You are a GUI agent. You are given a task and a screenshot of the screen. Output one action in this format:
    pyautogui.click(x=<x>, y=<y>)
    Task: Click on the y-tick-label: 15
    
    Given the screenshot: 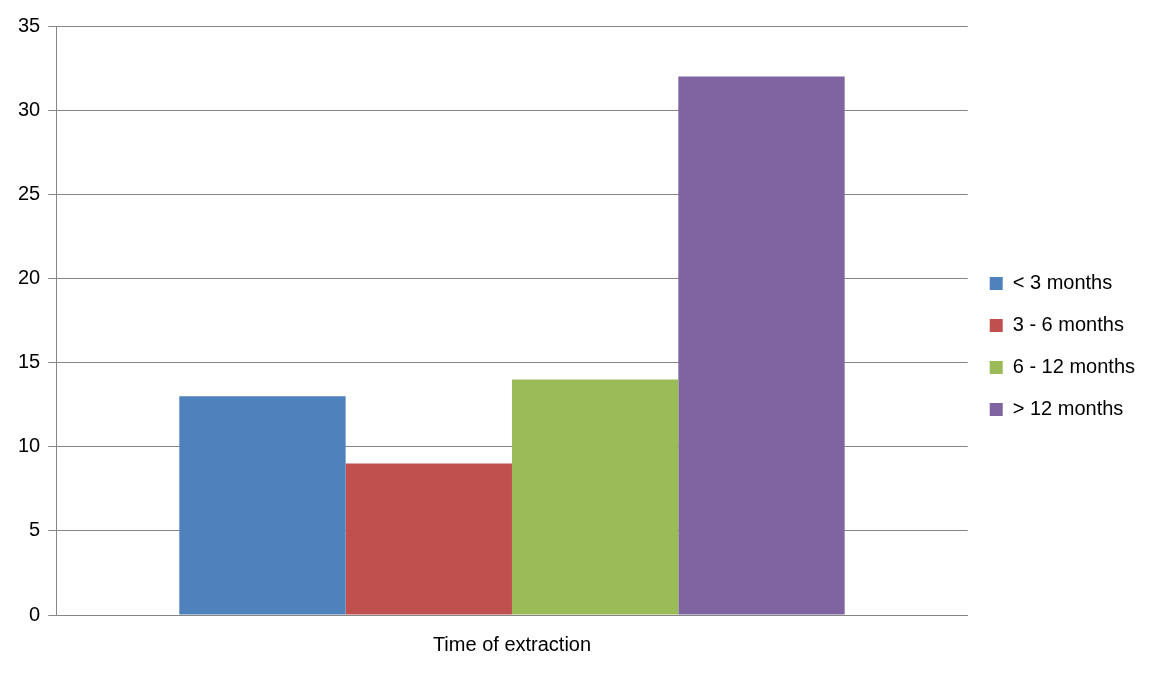 What is the action you would take?
    pyautogui.click(x=29, y=361)
    